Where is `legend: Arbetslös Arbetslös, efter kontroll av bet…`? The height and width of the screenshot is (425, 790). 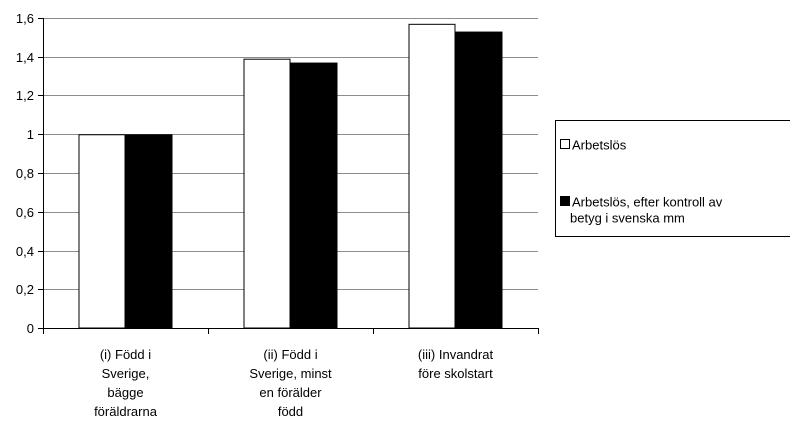
legend: Arbetslös Arbetslös, efter kontroll av bet… is located at coordinates (672, 178).